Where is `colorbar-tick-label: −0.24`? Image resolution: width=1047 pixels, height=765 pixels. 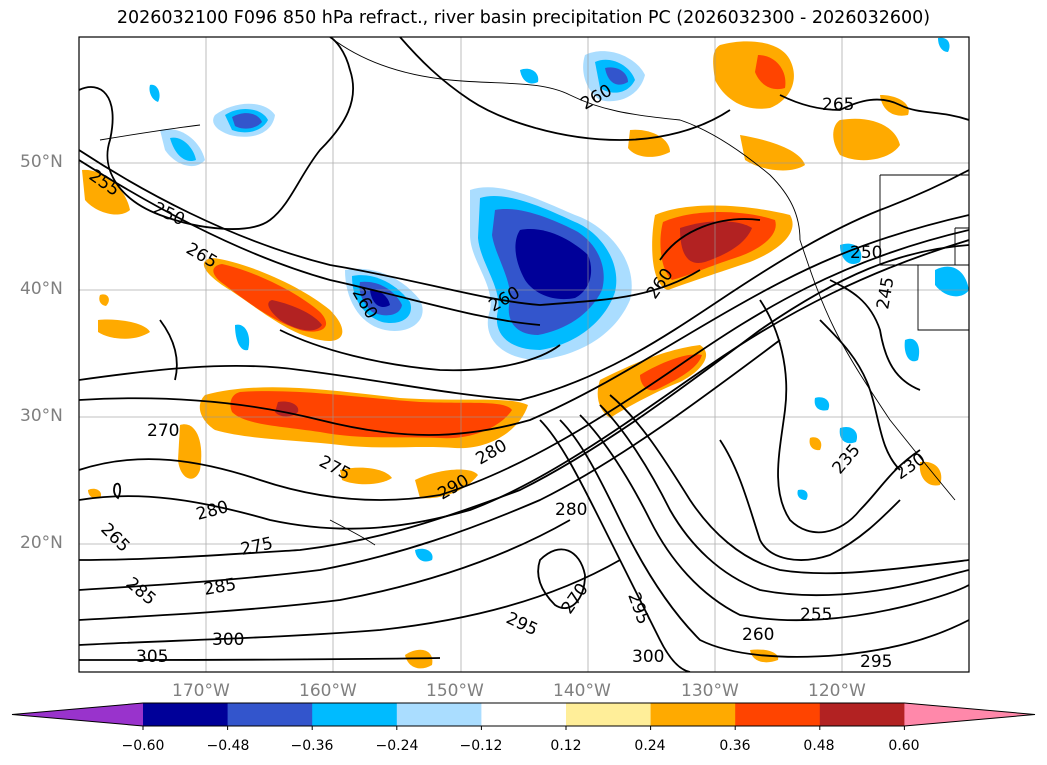 colorbar-tick-label: −0.24 is located at coordinates (397, 746).